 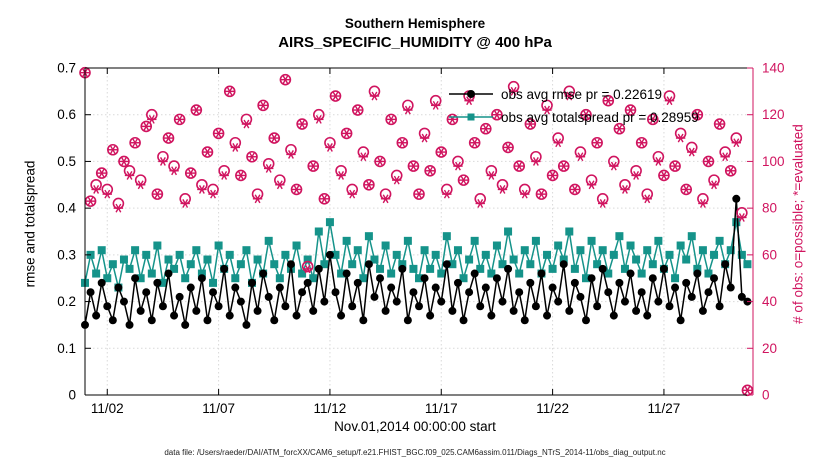 I want to click on x-tick-label: 11/12, so click(x=330, y=408).